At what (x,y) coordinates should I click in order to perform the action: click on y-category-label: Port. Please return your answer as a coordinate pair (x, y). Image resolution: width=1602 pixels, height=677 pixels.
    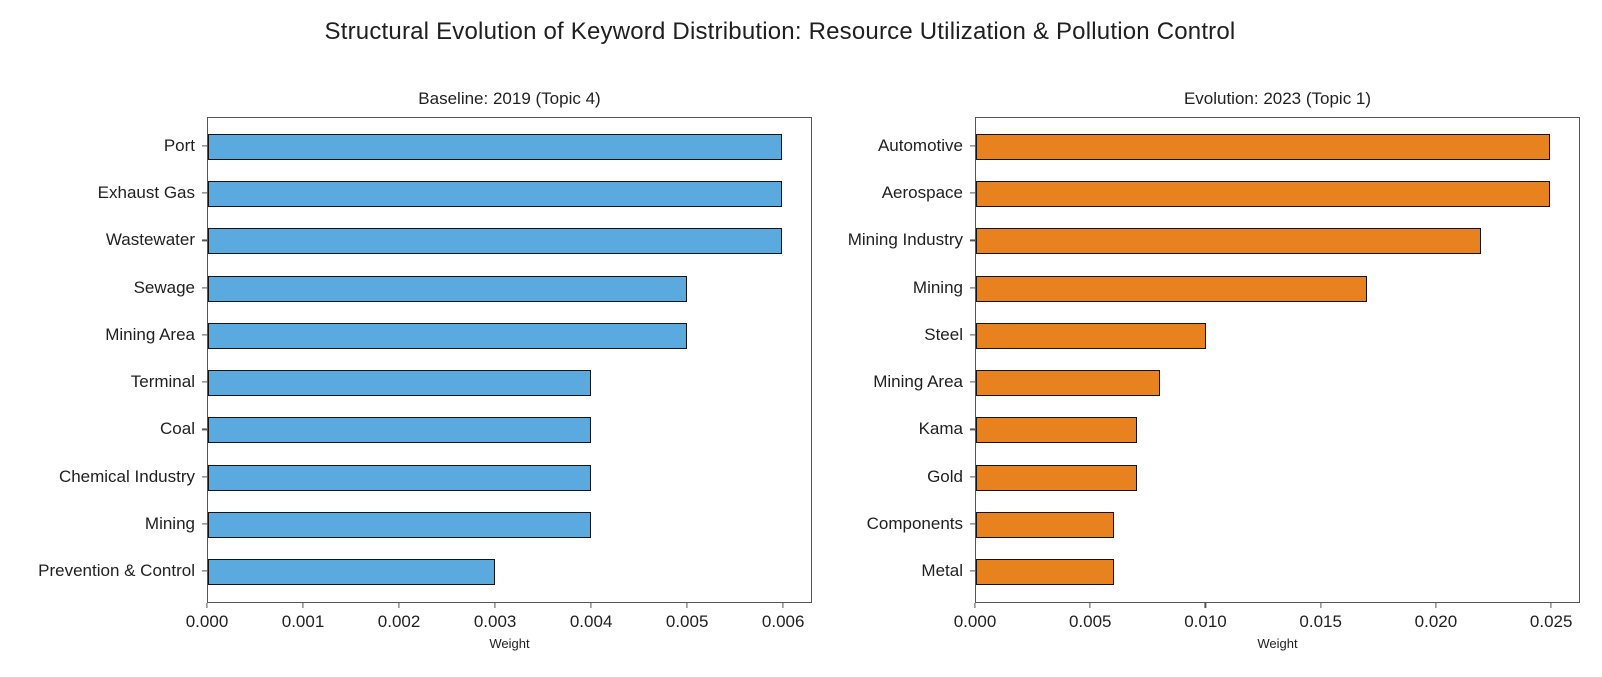
    Looking at the image, I should click on (179, 145).